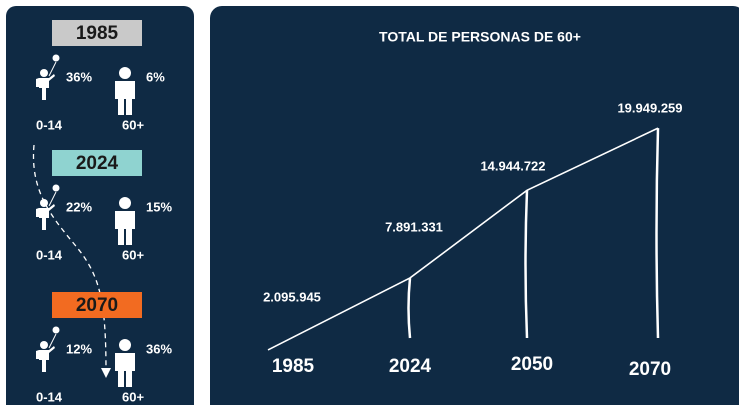  Describe the element at coordinates (650, 369) in the screenshot. I see `x-tick-label: 2070` at that location.